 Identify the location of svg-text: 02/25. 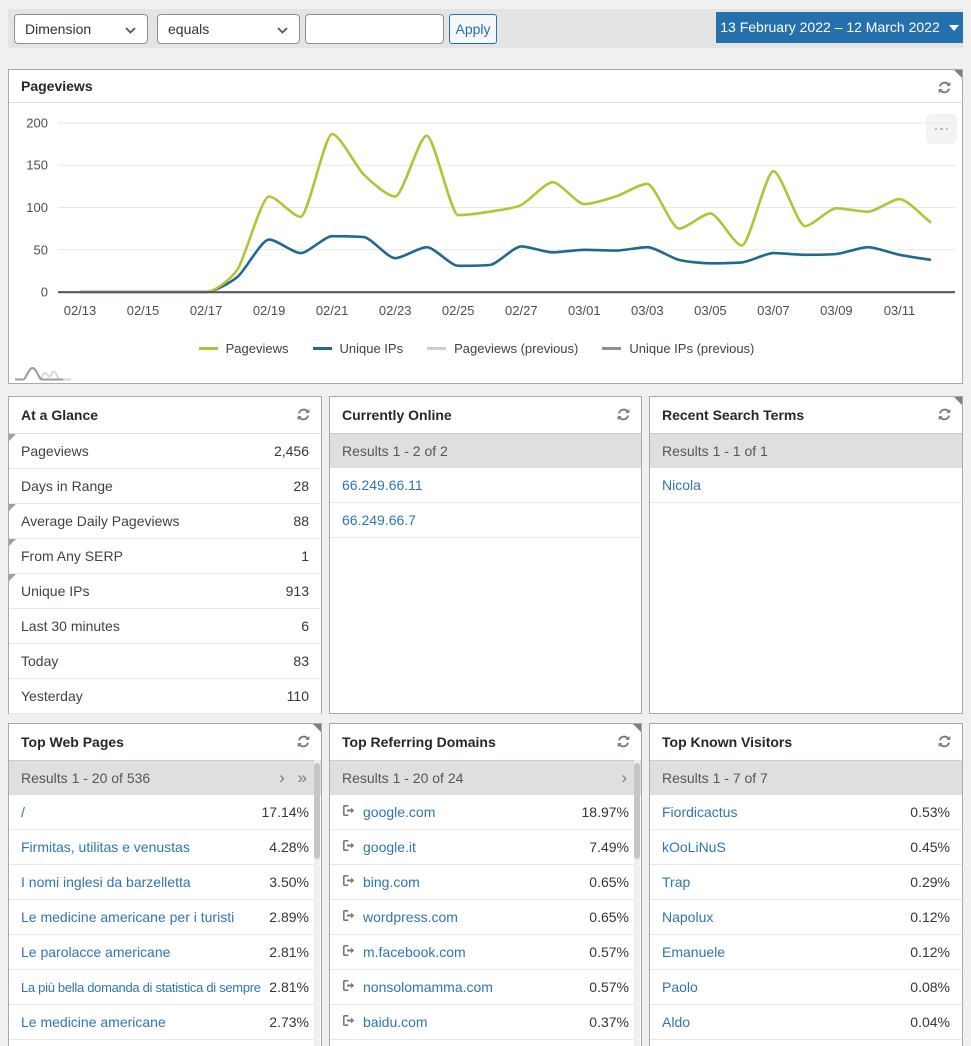
(458, 310).